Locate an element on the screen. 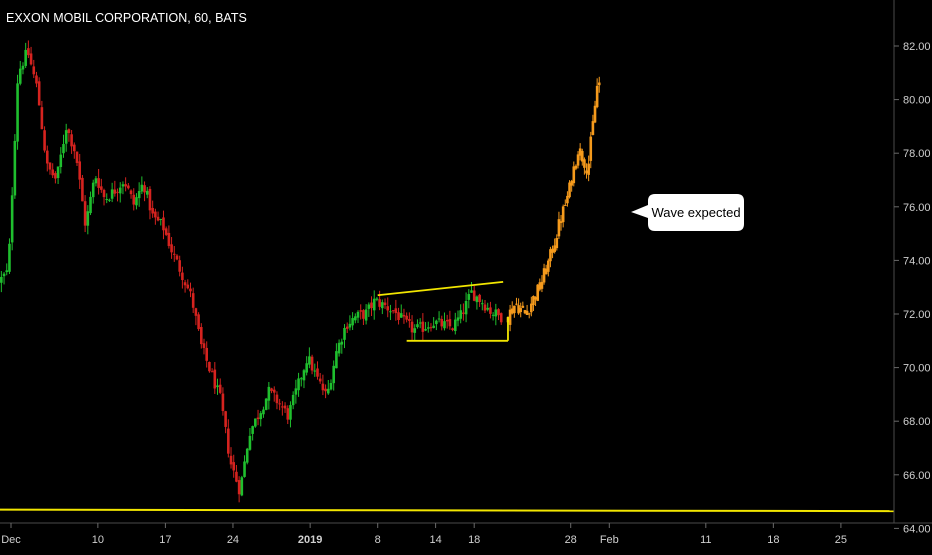 The image size is (932, 555). time-tick-label: 10 is located at coordinates (98, 540).